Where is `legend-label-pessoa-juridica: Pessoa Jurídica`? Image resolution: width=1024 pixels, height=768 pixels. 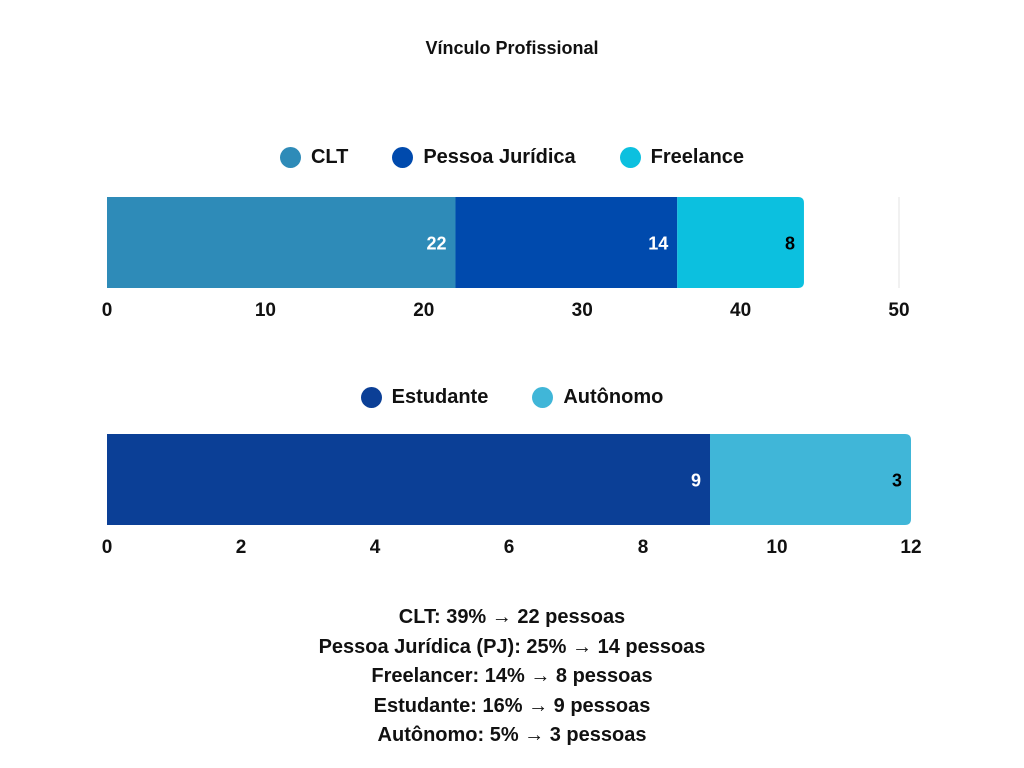 legend-label-pessoa-juridica: Pessoa Jurídica is located at coordinates (499, 157).